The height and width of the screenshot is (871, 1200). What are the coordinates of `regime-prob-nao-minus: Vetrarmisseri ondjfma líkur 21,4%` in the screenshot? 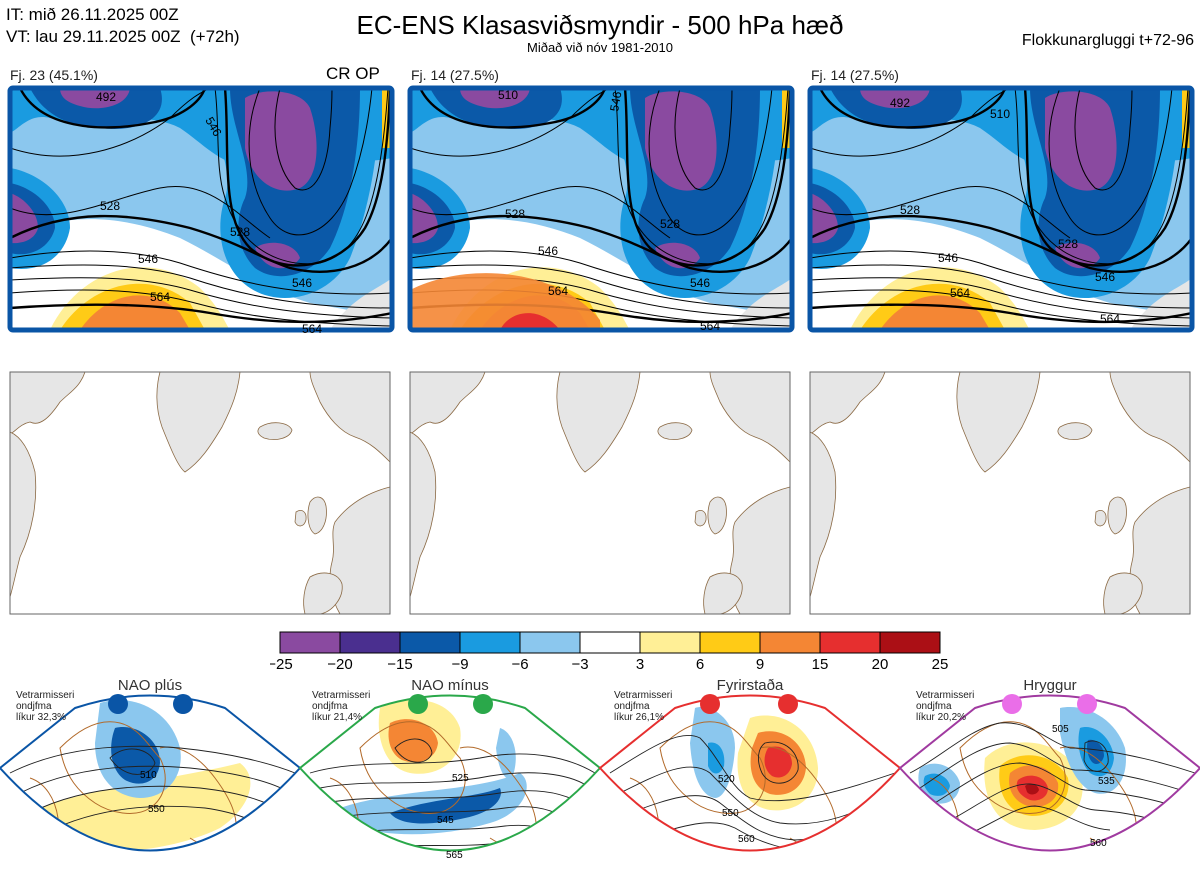 It's located at (341, 706).